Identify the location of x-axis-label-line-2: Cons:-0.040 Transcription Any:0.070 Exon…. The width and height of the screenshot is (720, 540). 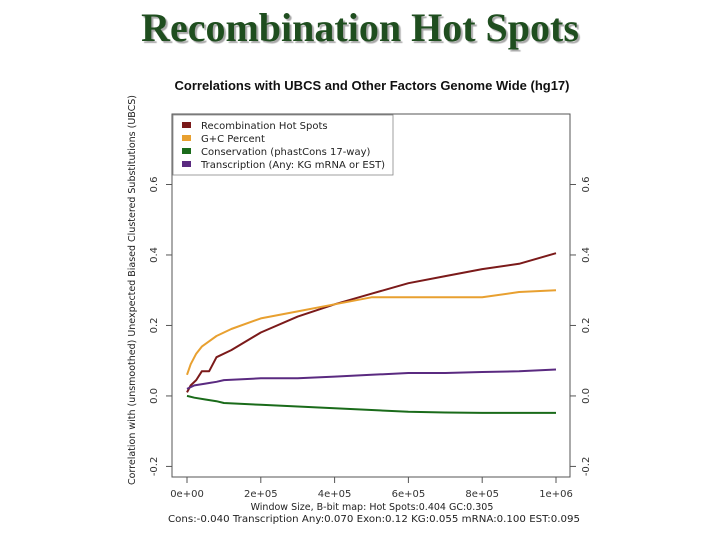
(374, 519).